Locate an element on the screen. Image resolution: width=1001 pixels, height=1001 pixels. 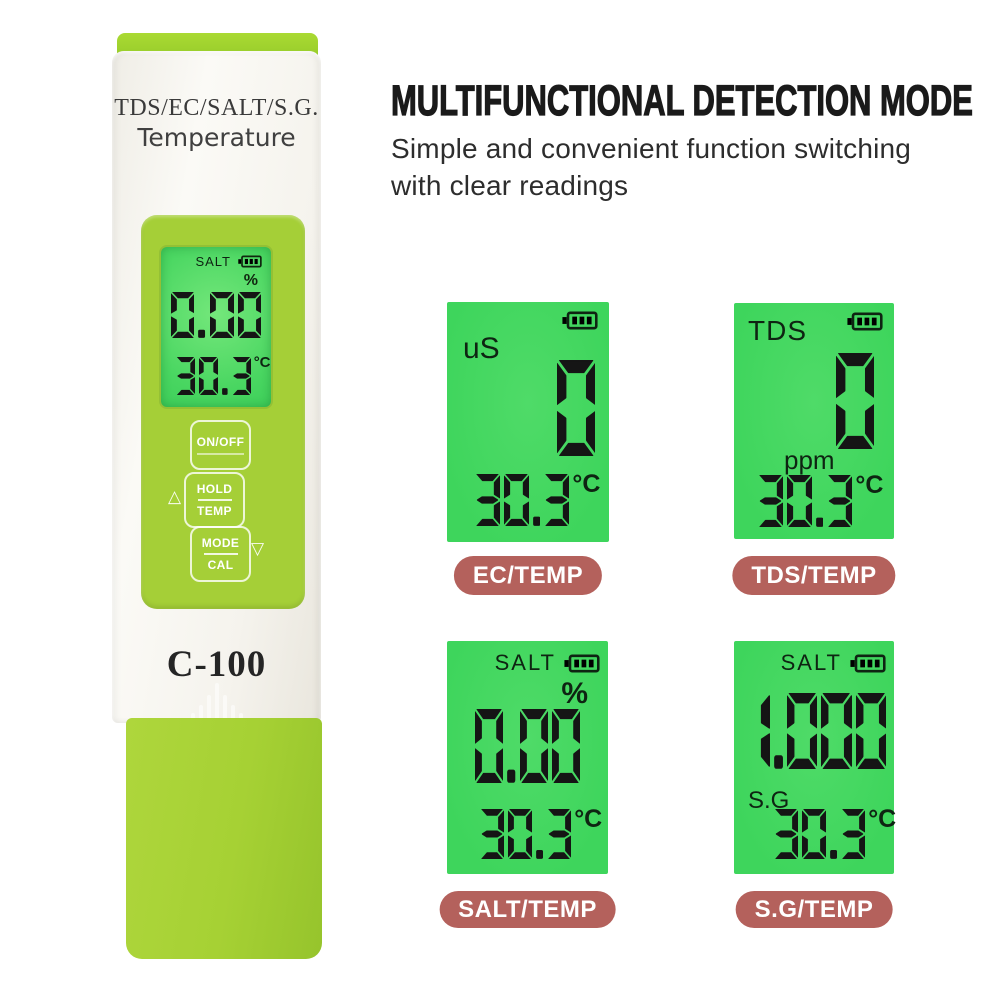
mode-card-tds: TDS ppm °C TDS/TEMP is located at coordinates (814, 449).